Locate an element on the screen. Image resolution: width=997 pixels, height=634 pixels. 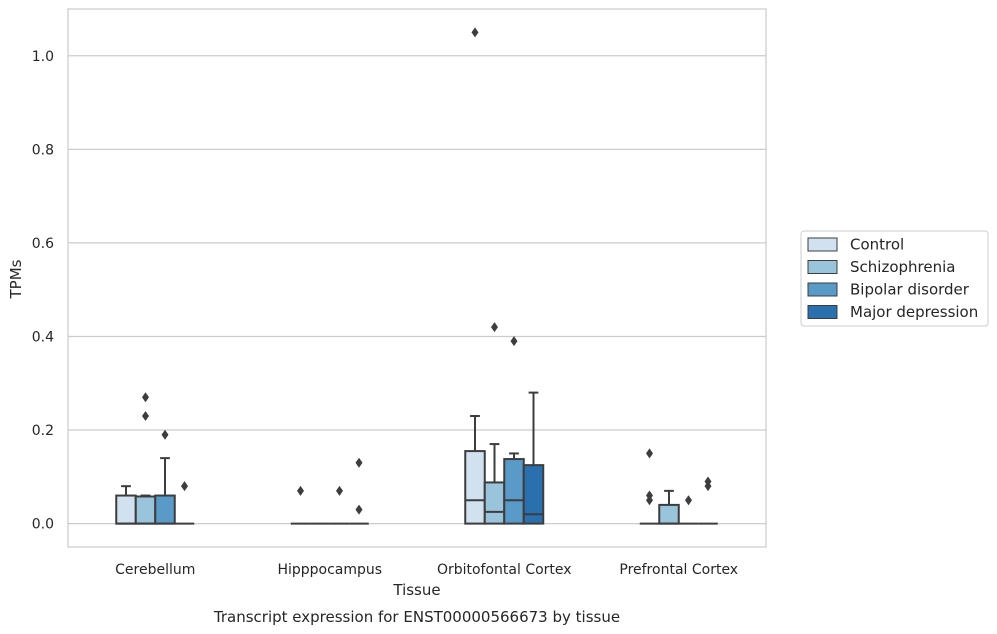
y-tick-label: 0.6 is located at coordinates (43, 244).